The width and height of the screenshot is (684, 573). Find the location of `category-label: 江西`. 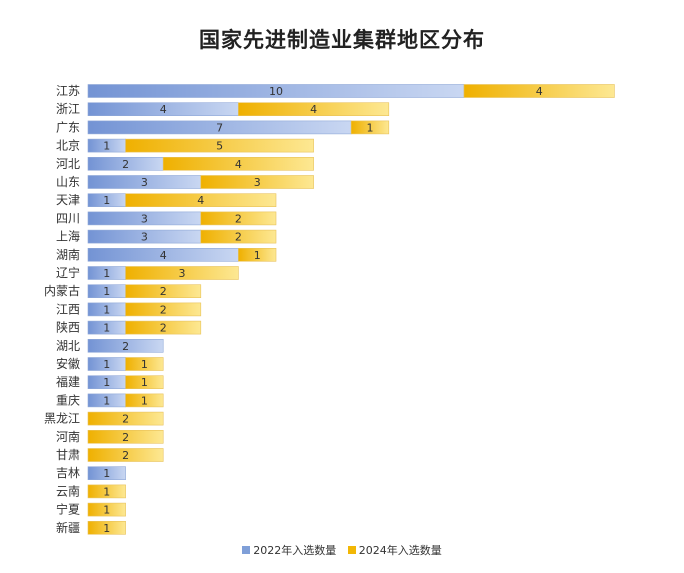

category-label: 江西 is located at coordinates (68, 309).